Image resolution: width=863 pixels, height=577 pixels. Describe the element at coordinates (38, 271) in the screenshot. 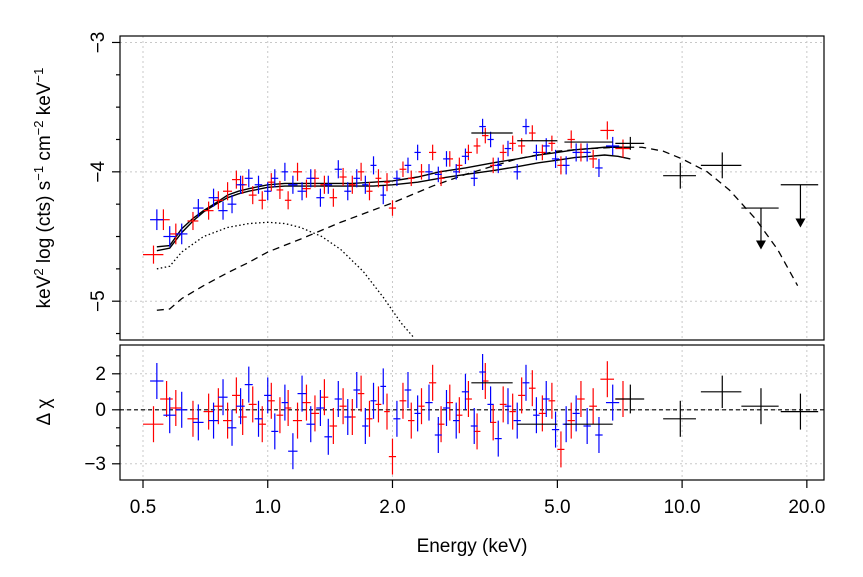

I see `top-y-axis-title-sup: 2` at that location.